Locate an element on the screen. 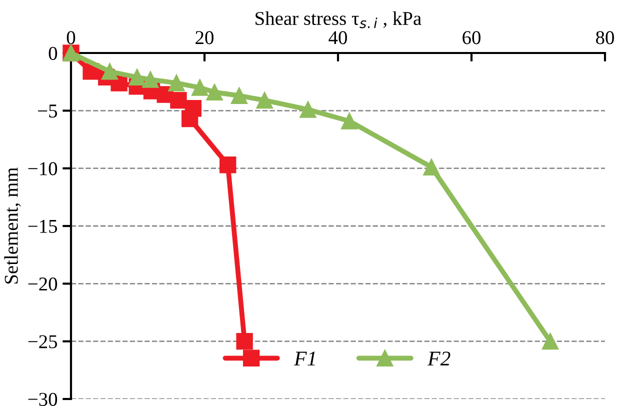 This screenshot has height=406, width=621. x-tick-label: 80 is located at coordinates (605, 37).